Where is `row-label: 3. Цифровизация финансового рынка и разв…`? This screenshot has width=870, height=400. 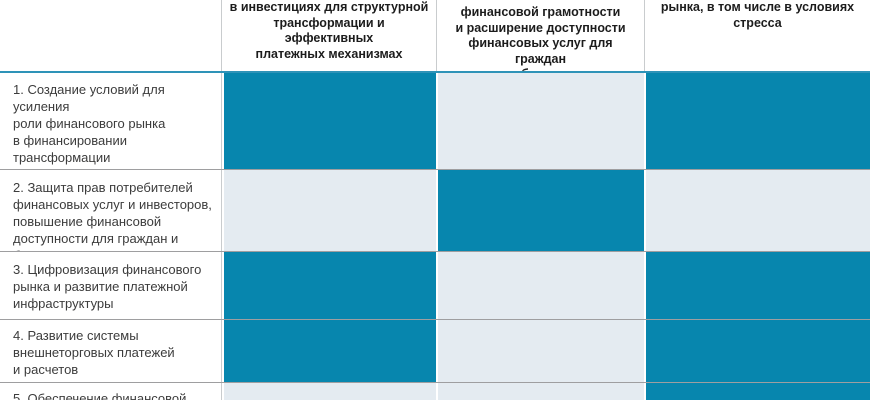 row-label: 3. Цифровизация финансового рынка и разв… is located at coordinates (107, 286).